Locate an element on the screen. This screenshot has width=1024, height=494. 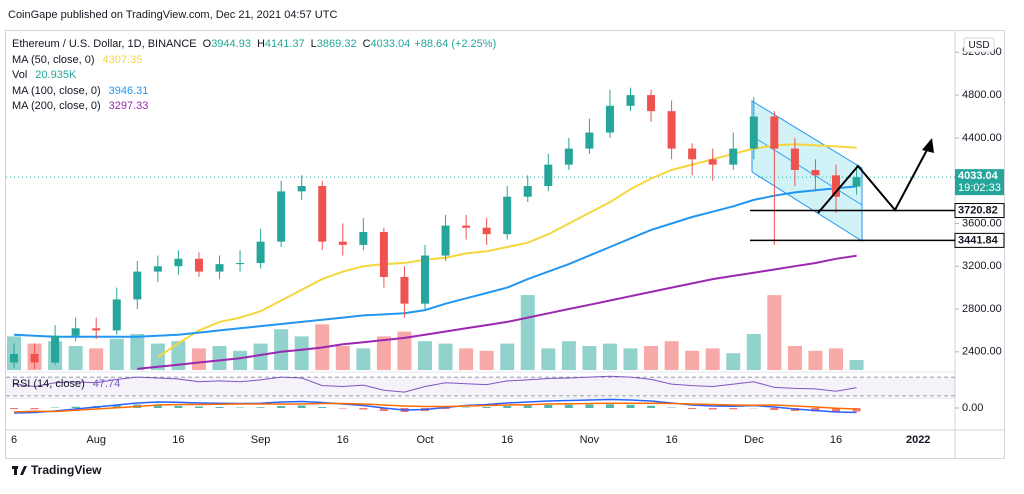
legend-value: 47.74 is located at coordinates (107, 384).